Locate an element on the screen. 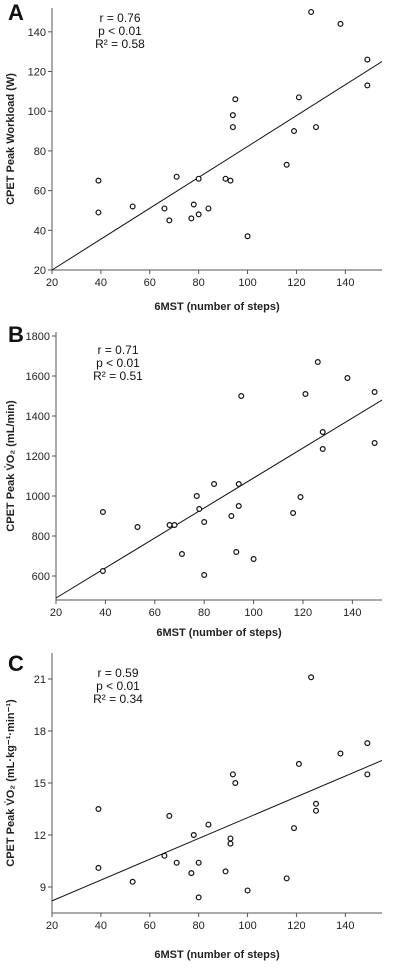  y-tick-label: 1400 is located at coordinates (38, 417).